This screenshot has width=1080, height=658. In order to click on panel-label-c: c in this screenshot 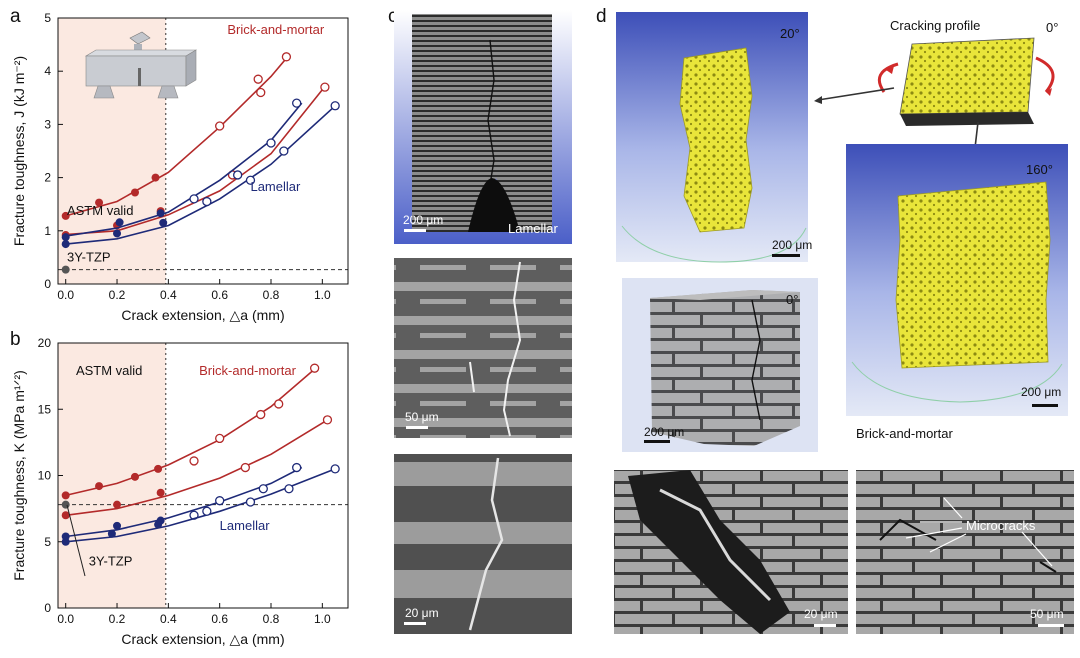, I will do `click(393, 16)`.